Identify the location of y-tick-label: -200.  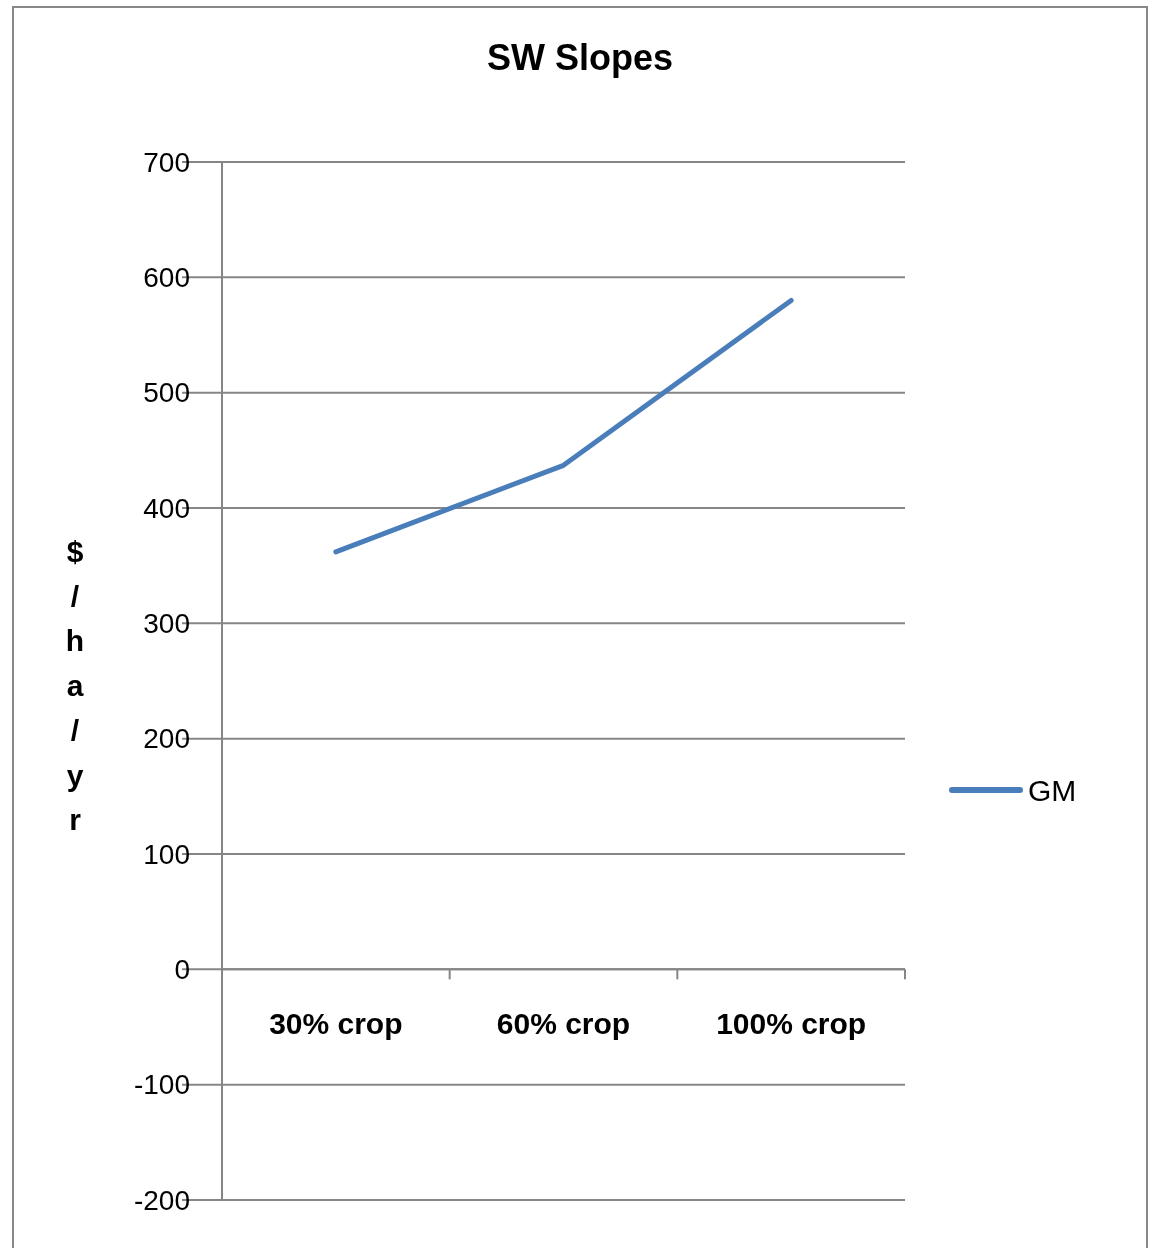
(161, 1200).